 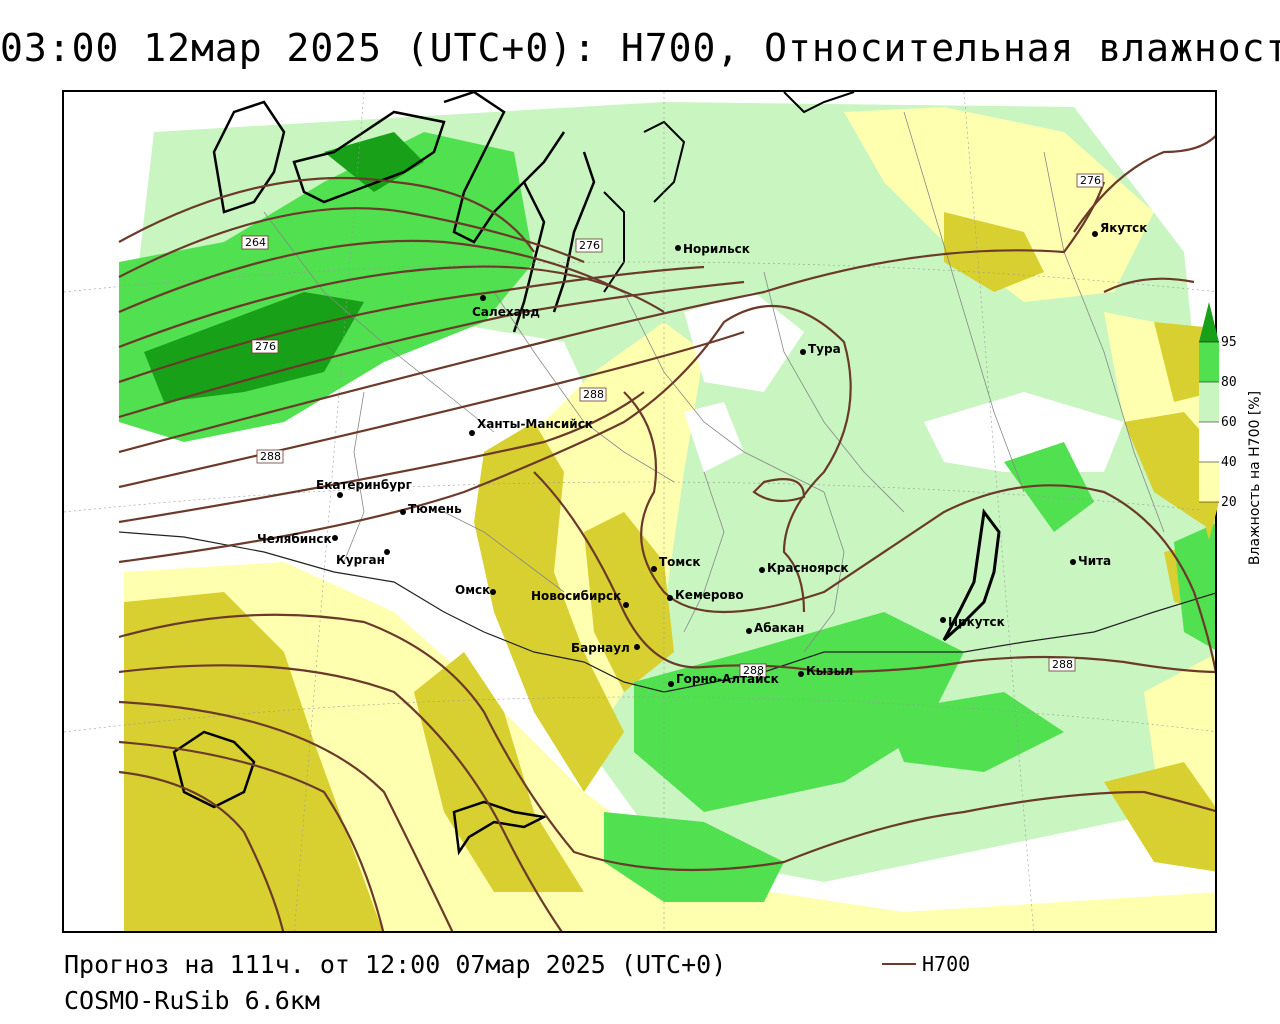 I want to click on city-tura: Тура, so click(x=824, y=349).